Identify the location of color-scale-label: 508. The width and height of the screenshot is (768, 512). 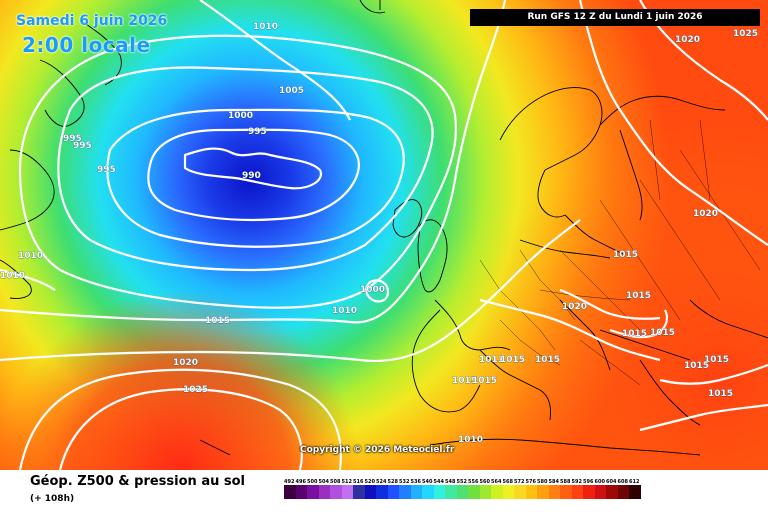
(335, 482).